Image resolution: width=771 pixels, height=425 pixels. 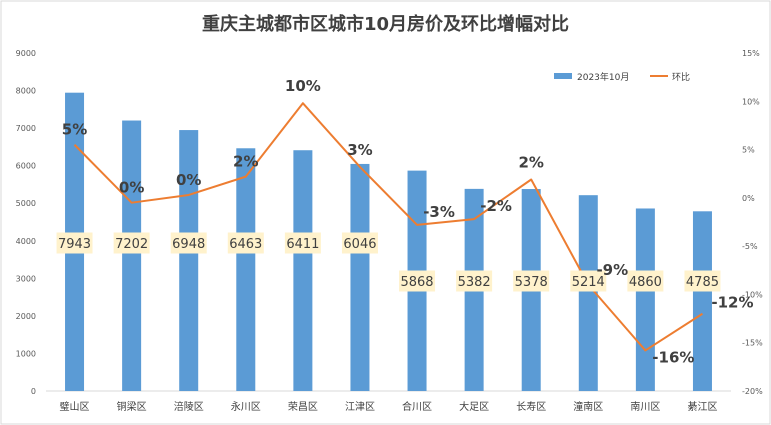 What do you see at coordinates (303, 407) in the screenshot?
I see `x-axis-category-label: 荣昌区` at bounding box center [303, 407].